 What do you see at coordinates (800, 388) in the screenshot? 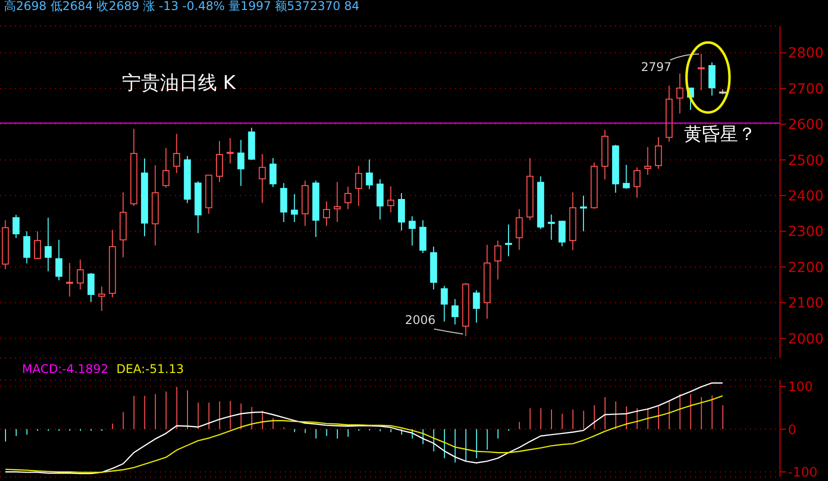
I see `y-tick-label: 100` at bounding box center [800, 388].